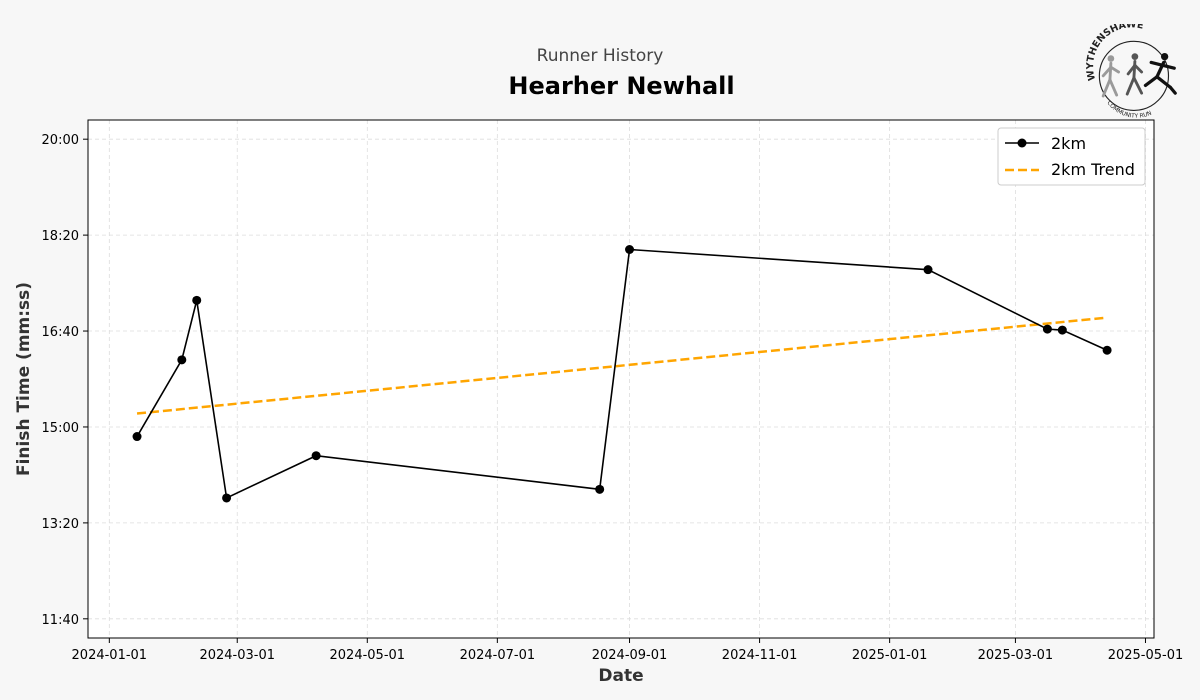 Image resolution: width=1200 pixels, height=700 pixels. Describe the element at coordinates (1071, 156) in the screenshot. I see `legend: 2km 2km Trend` at that location.